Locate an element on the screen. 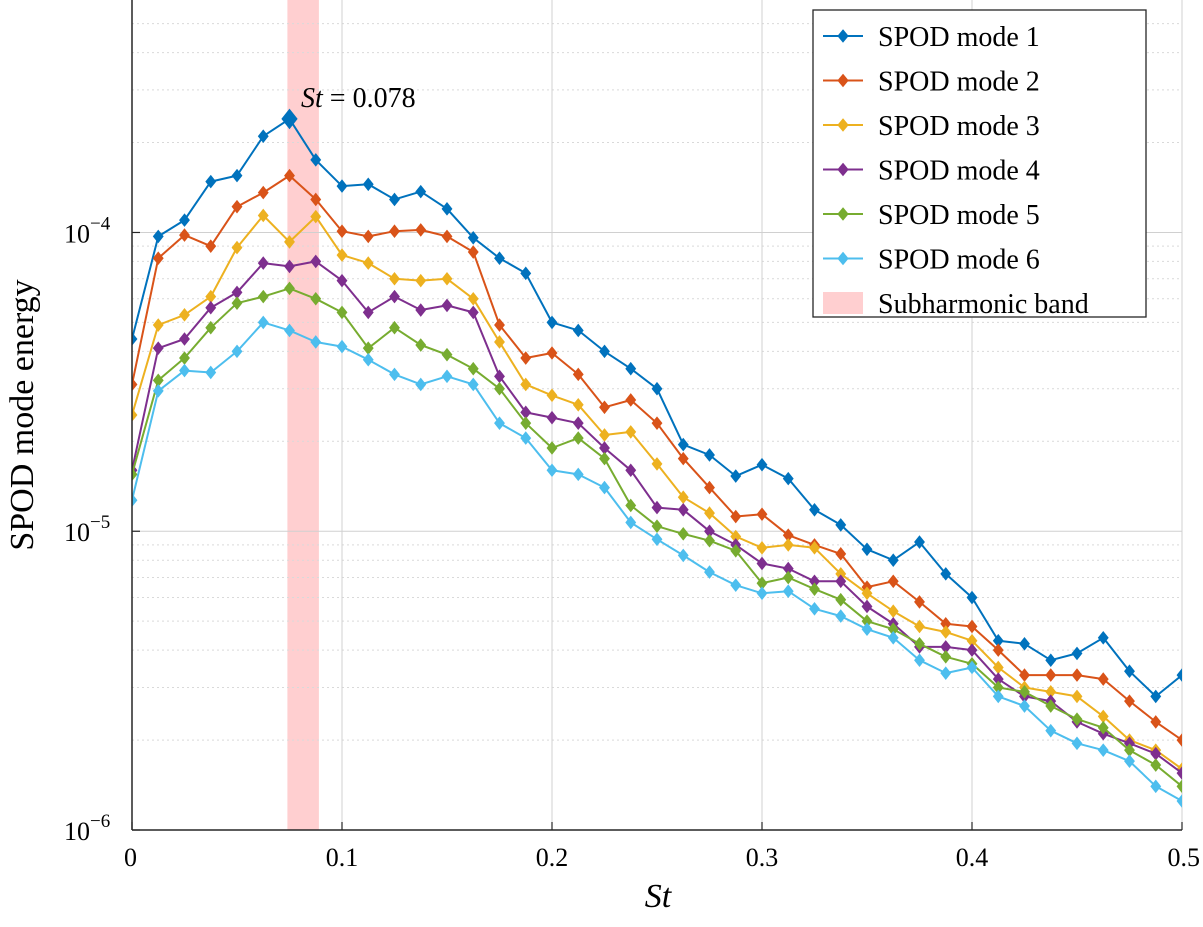  y-tick-label: 10⁻⁵ is located at coordinates (87, 529).